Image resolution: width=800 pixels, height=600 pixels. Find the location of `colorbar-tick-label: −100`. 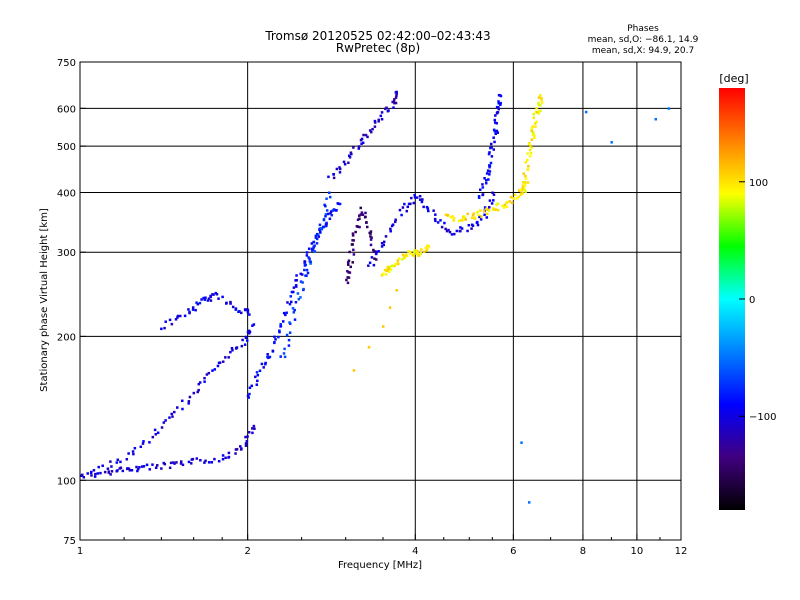

colorbar-tick-label: −100 is located at coordinates (762, 417).